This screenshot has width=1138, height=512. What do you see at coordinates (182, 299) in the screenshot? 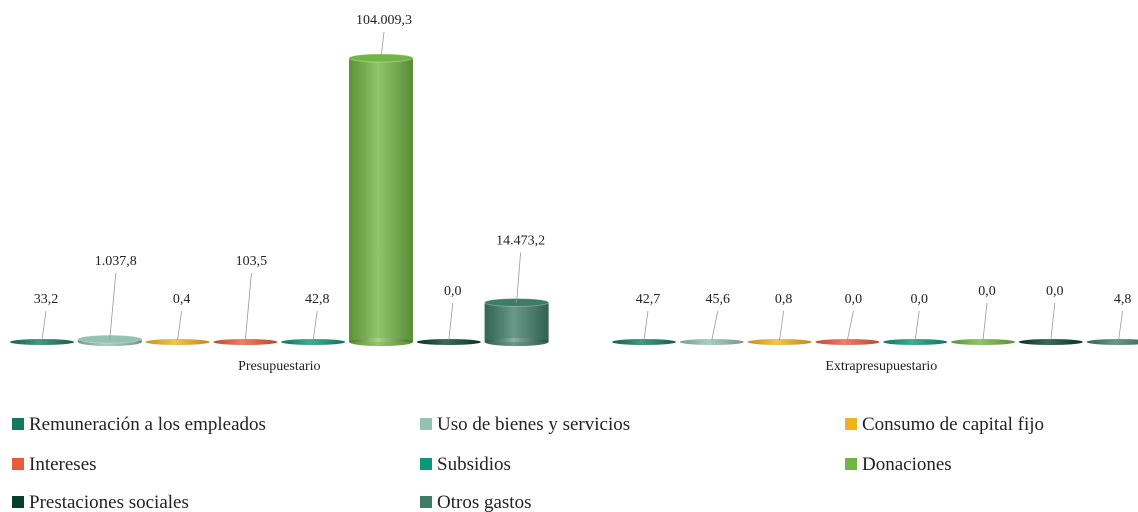
I see `data-label: 0,4` at bounding box center [182, 299].